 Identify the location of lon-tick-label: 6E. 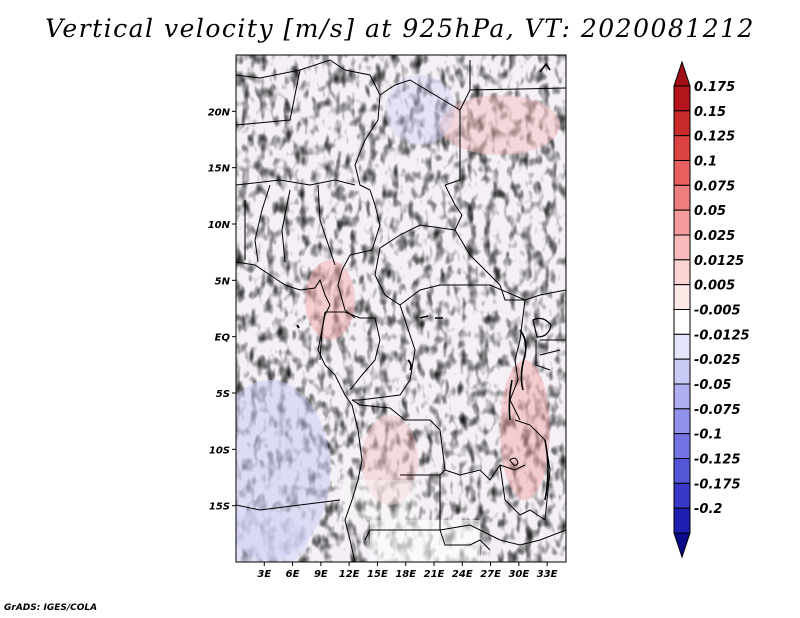
(293, 574).